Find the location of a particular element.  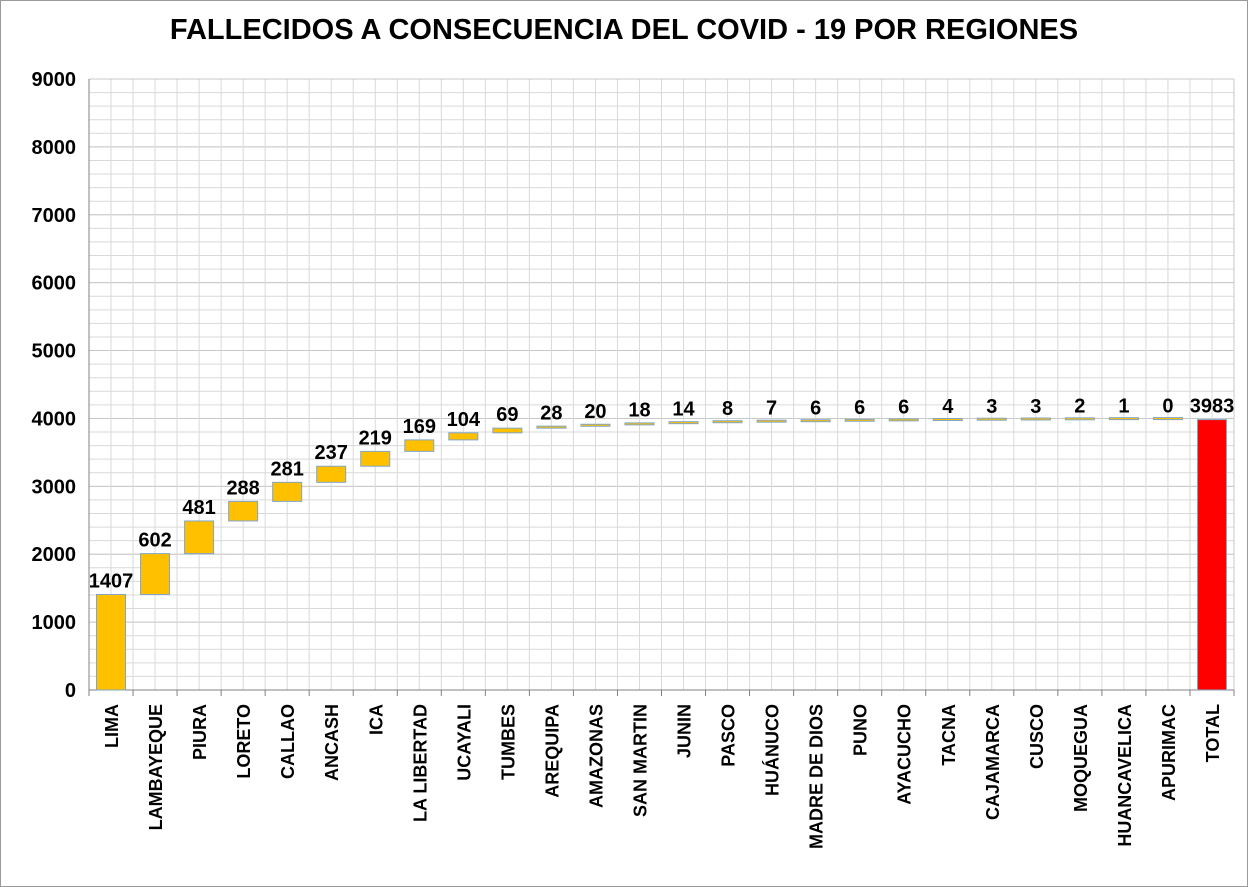

data-label: 1407 is located at coordinates (111, 581).